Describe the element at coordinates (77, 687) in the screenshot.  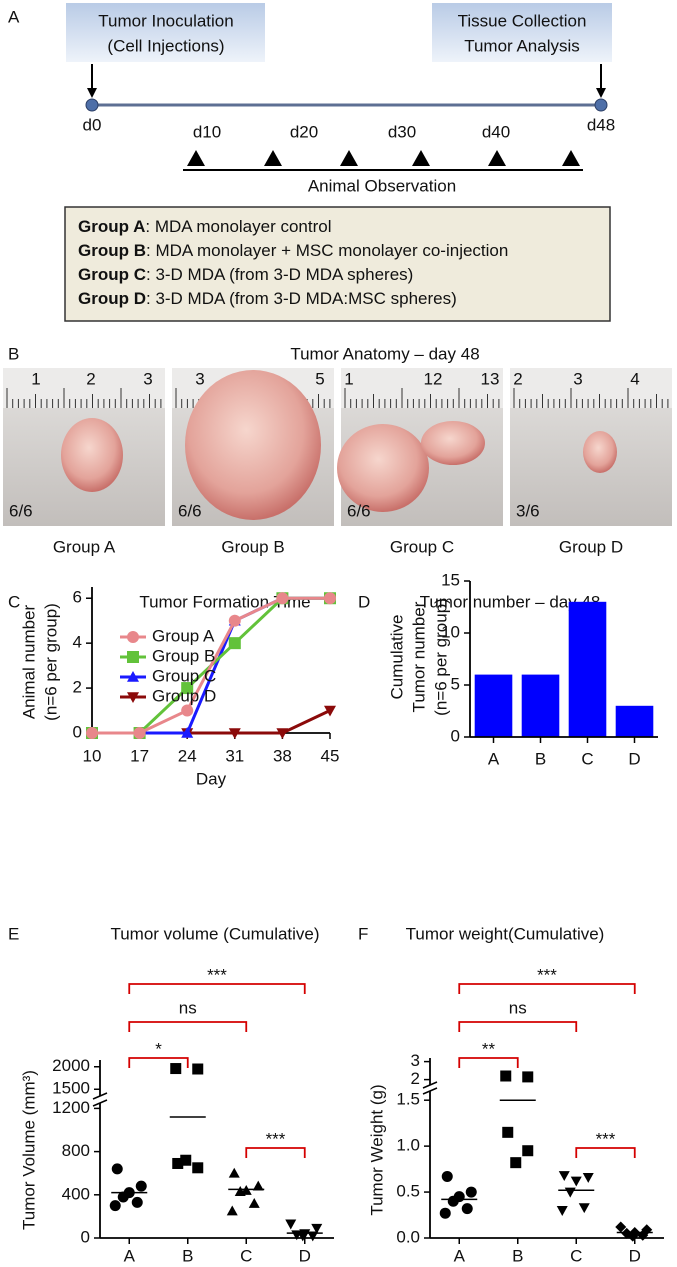
I see `y-tick-label: 2` at that location.